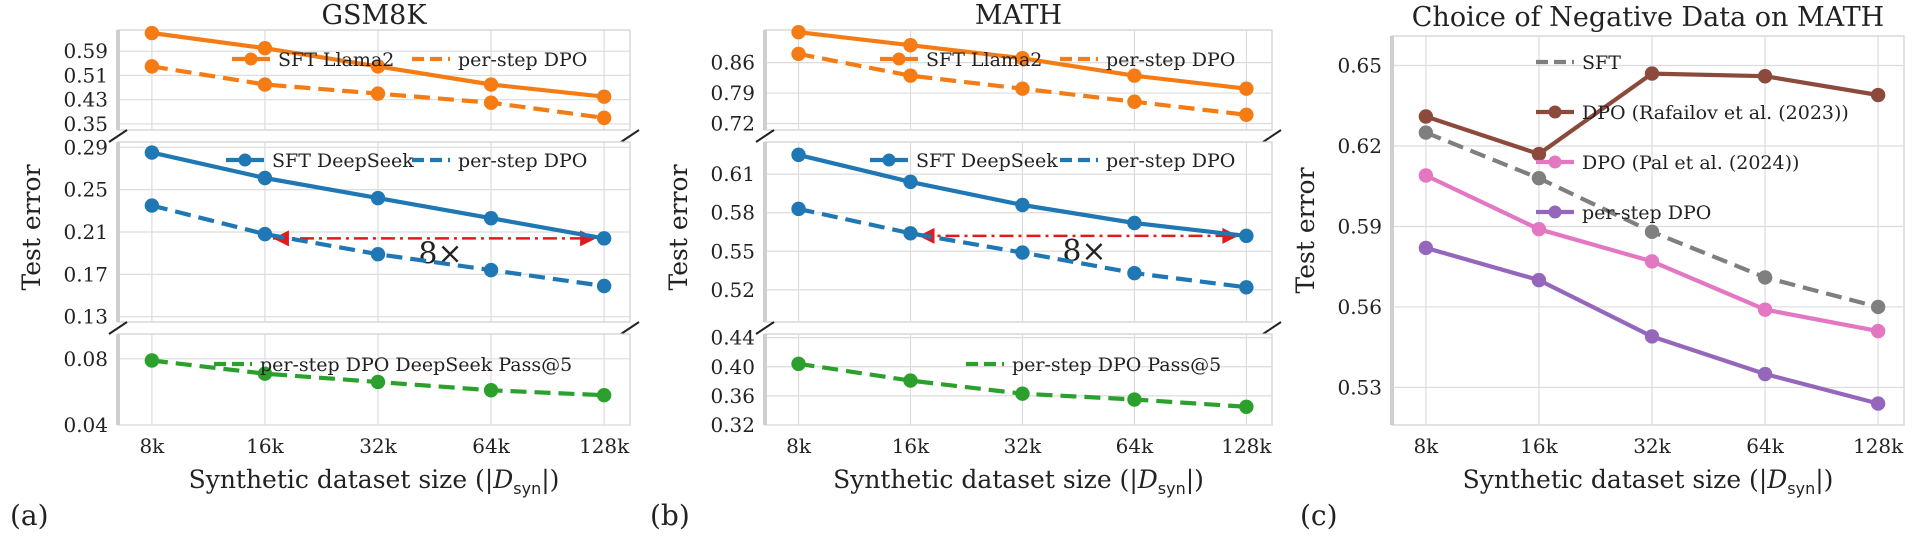  What do you see at coordinates (1601, 63) in the screenshot?
I see `panel-c-legend-sft-label: SFT` at bounding box center [1601, 63].